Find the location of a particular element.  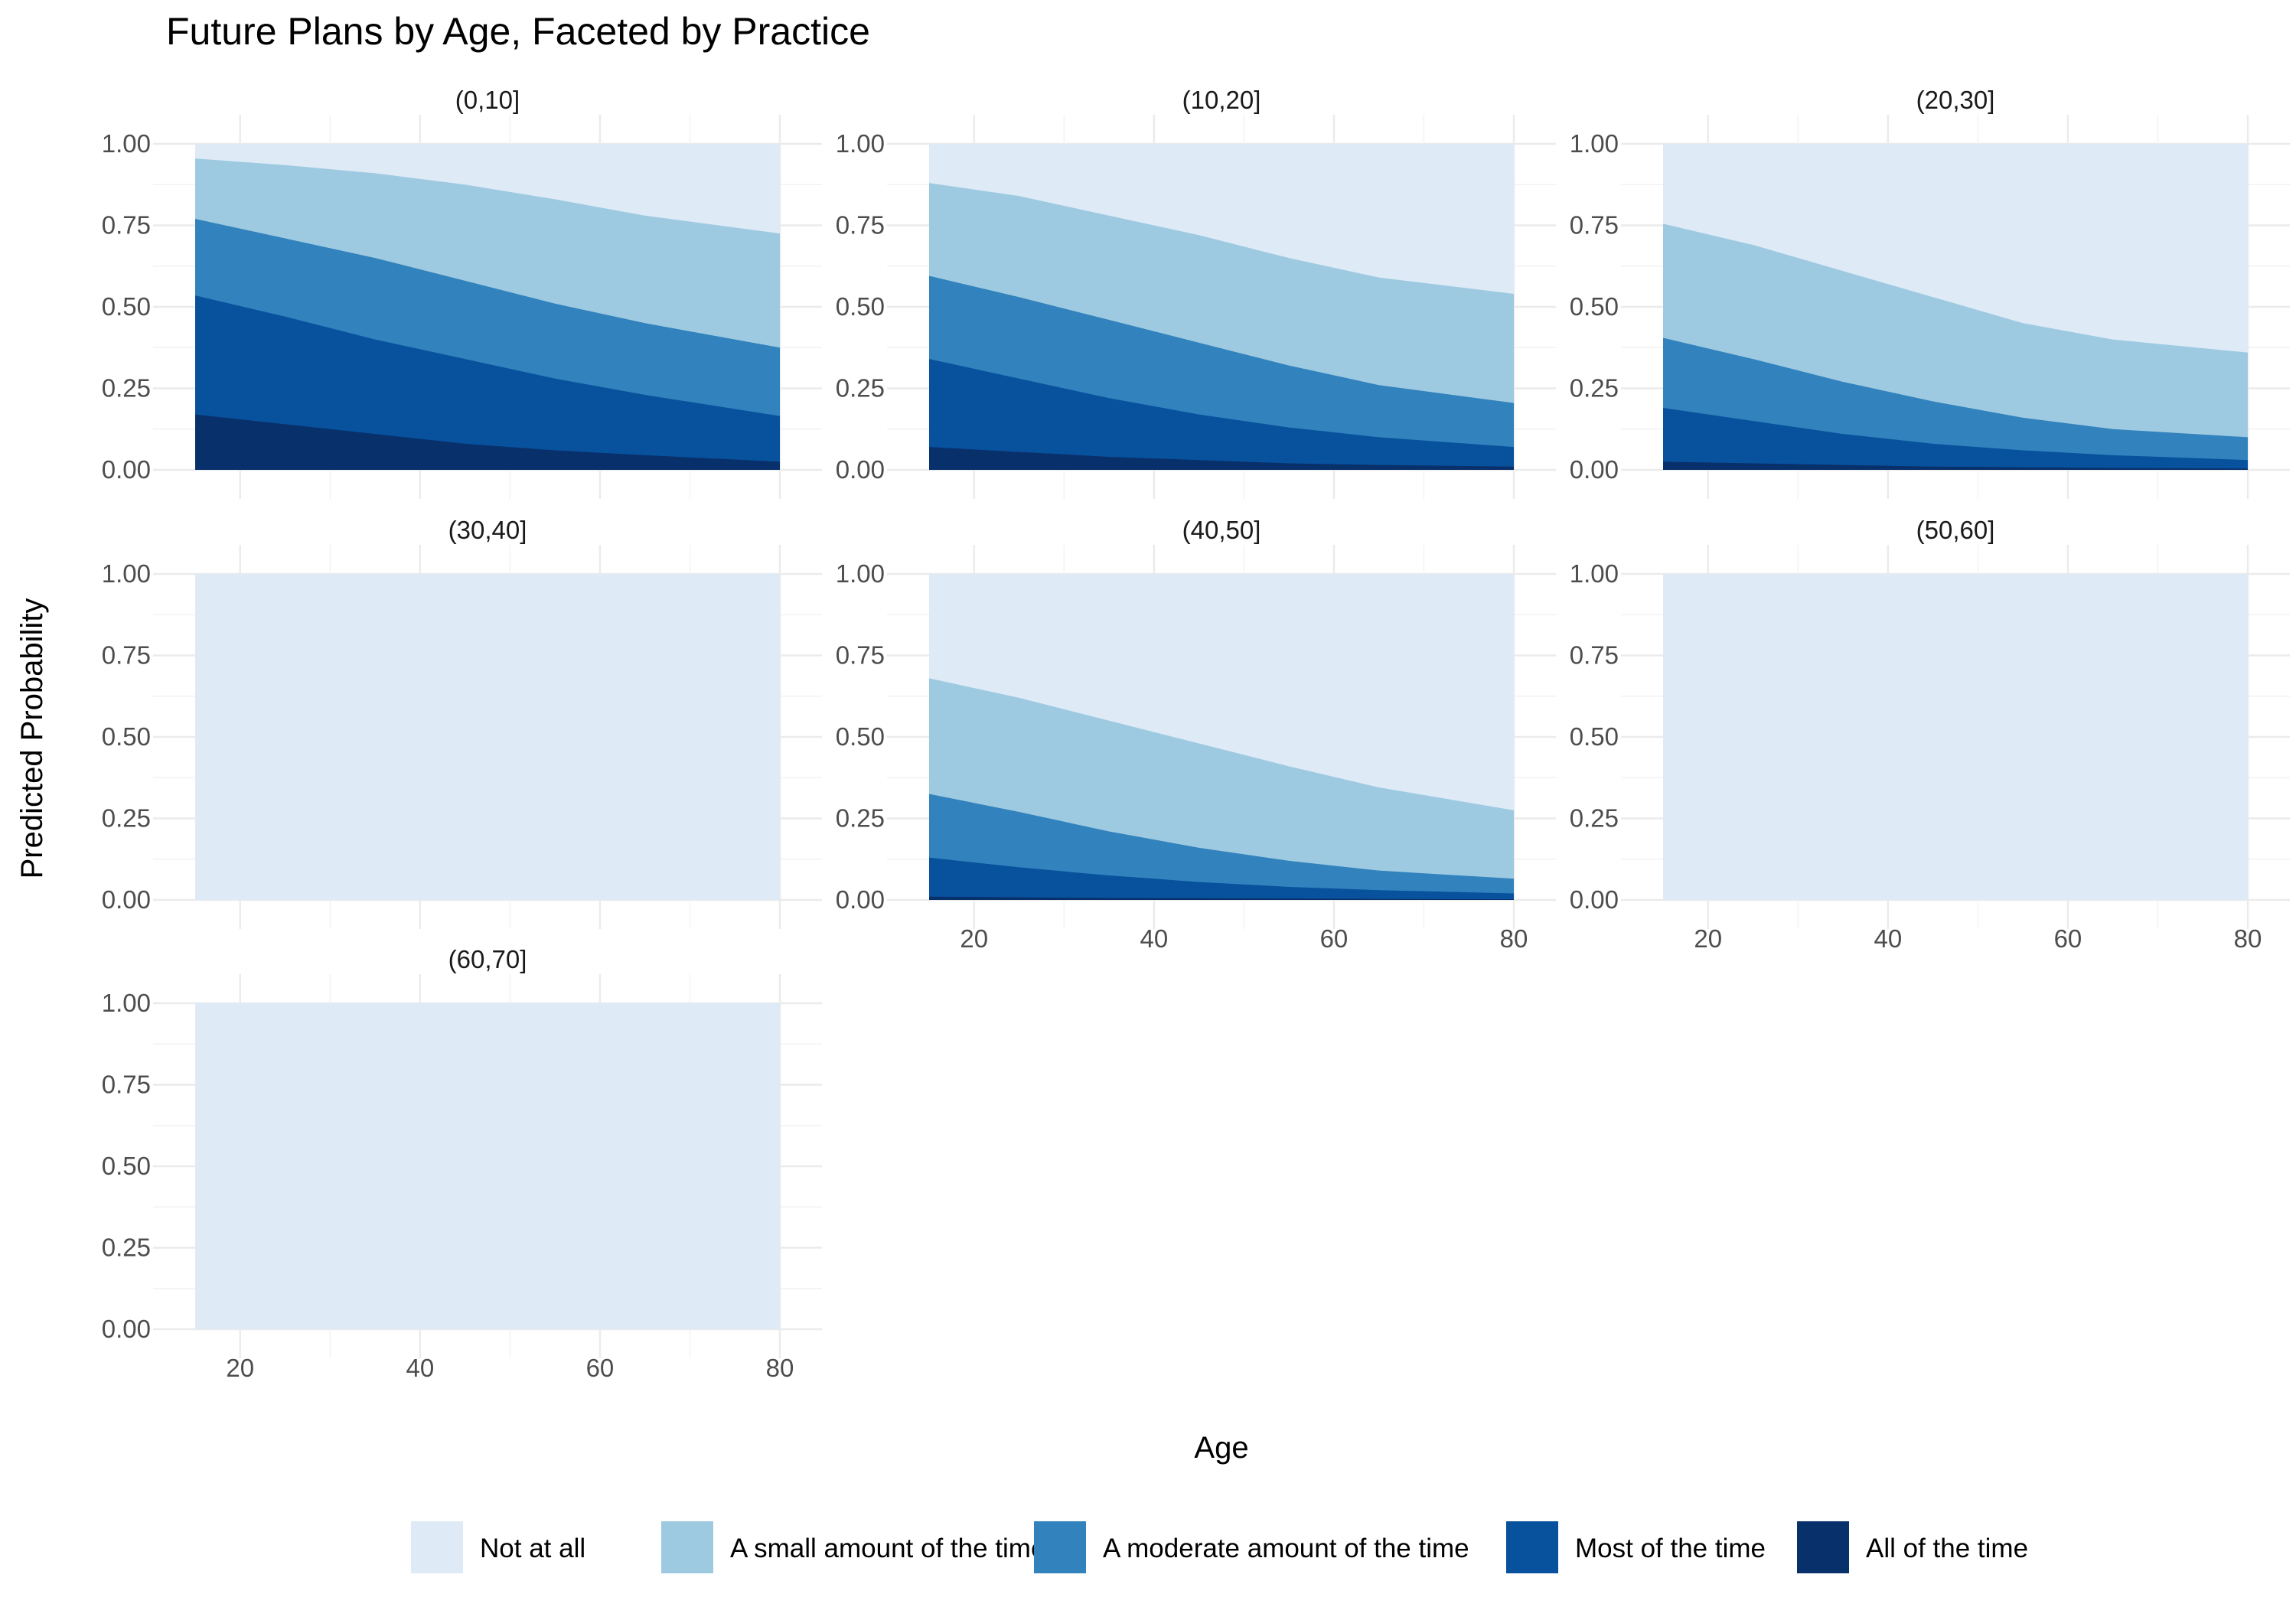

legend-item: Most of the time is located at coordinates (1636, 1547).